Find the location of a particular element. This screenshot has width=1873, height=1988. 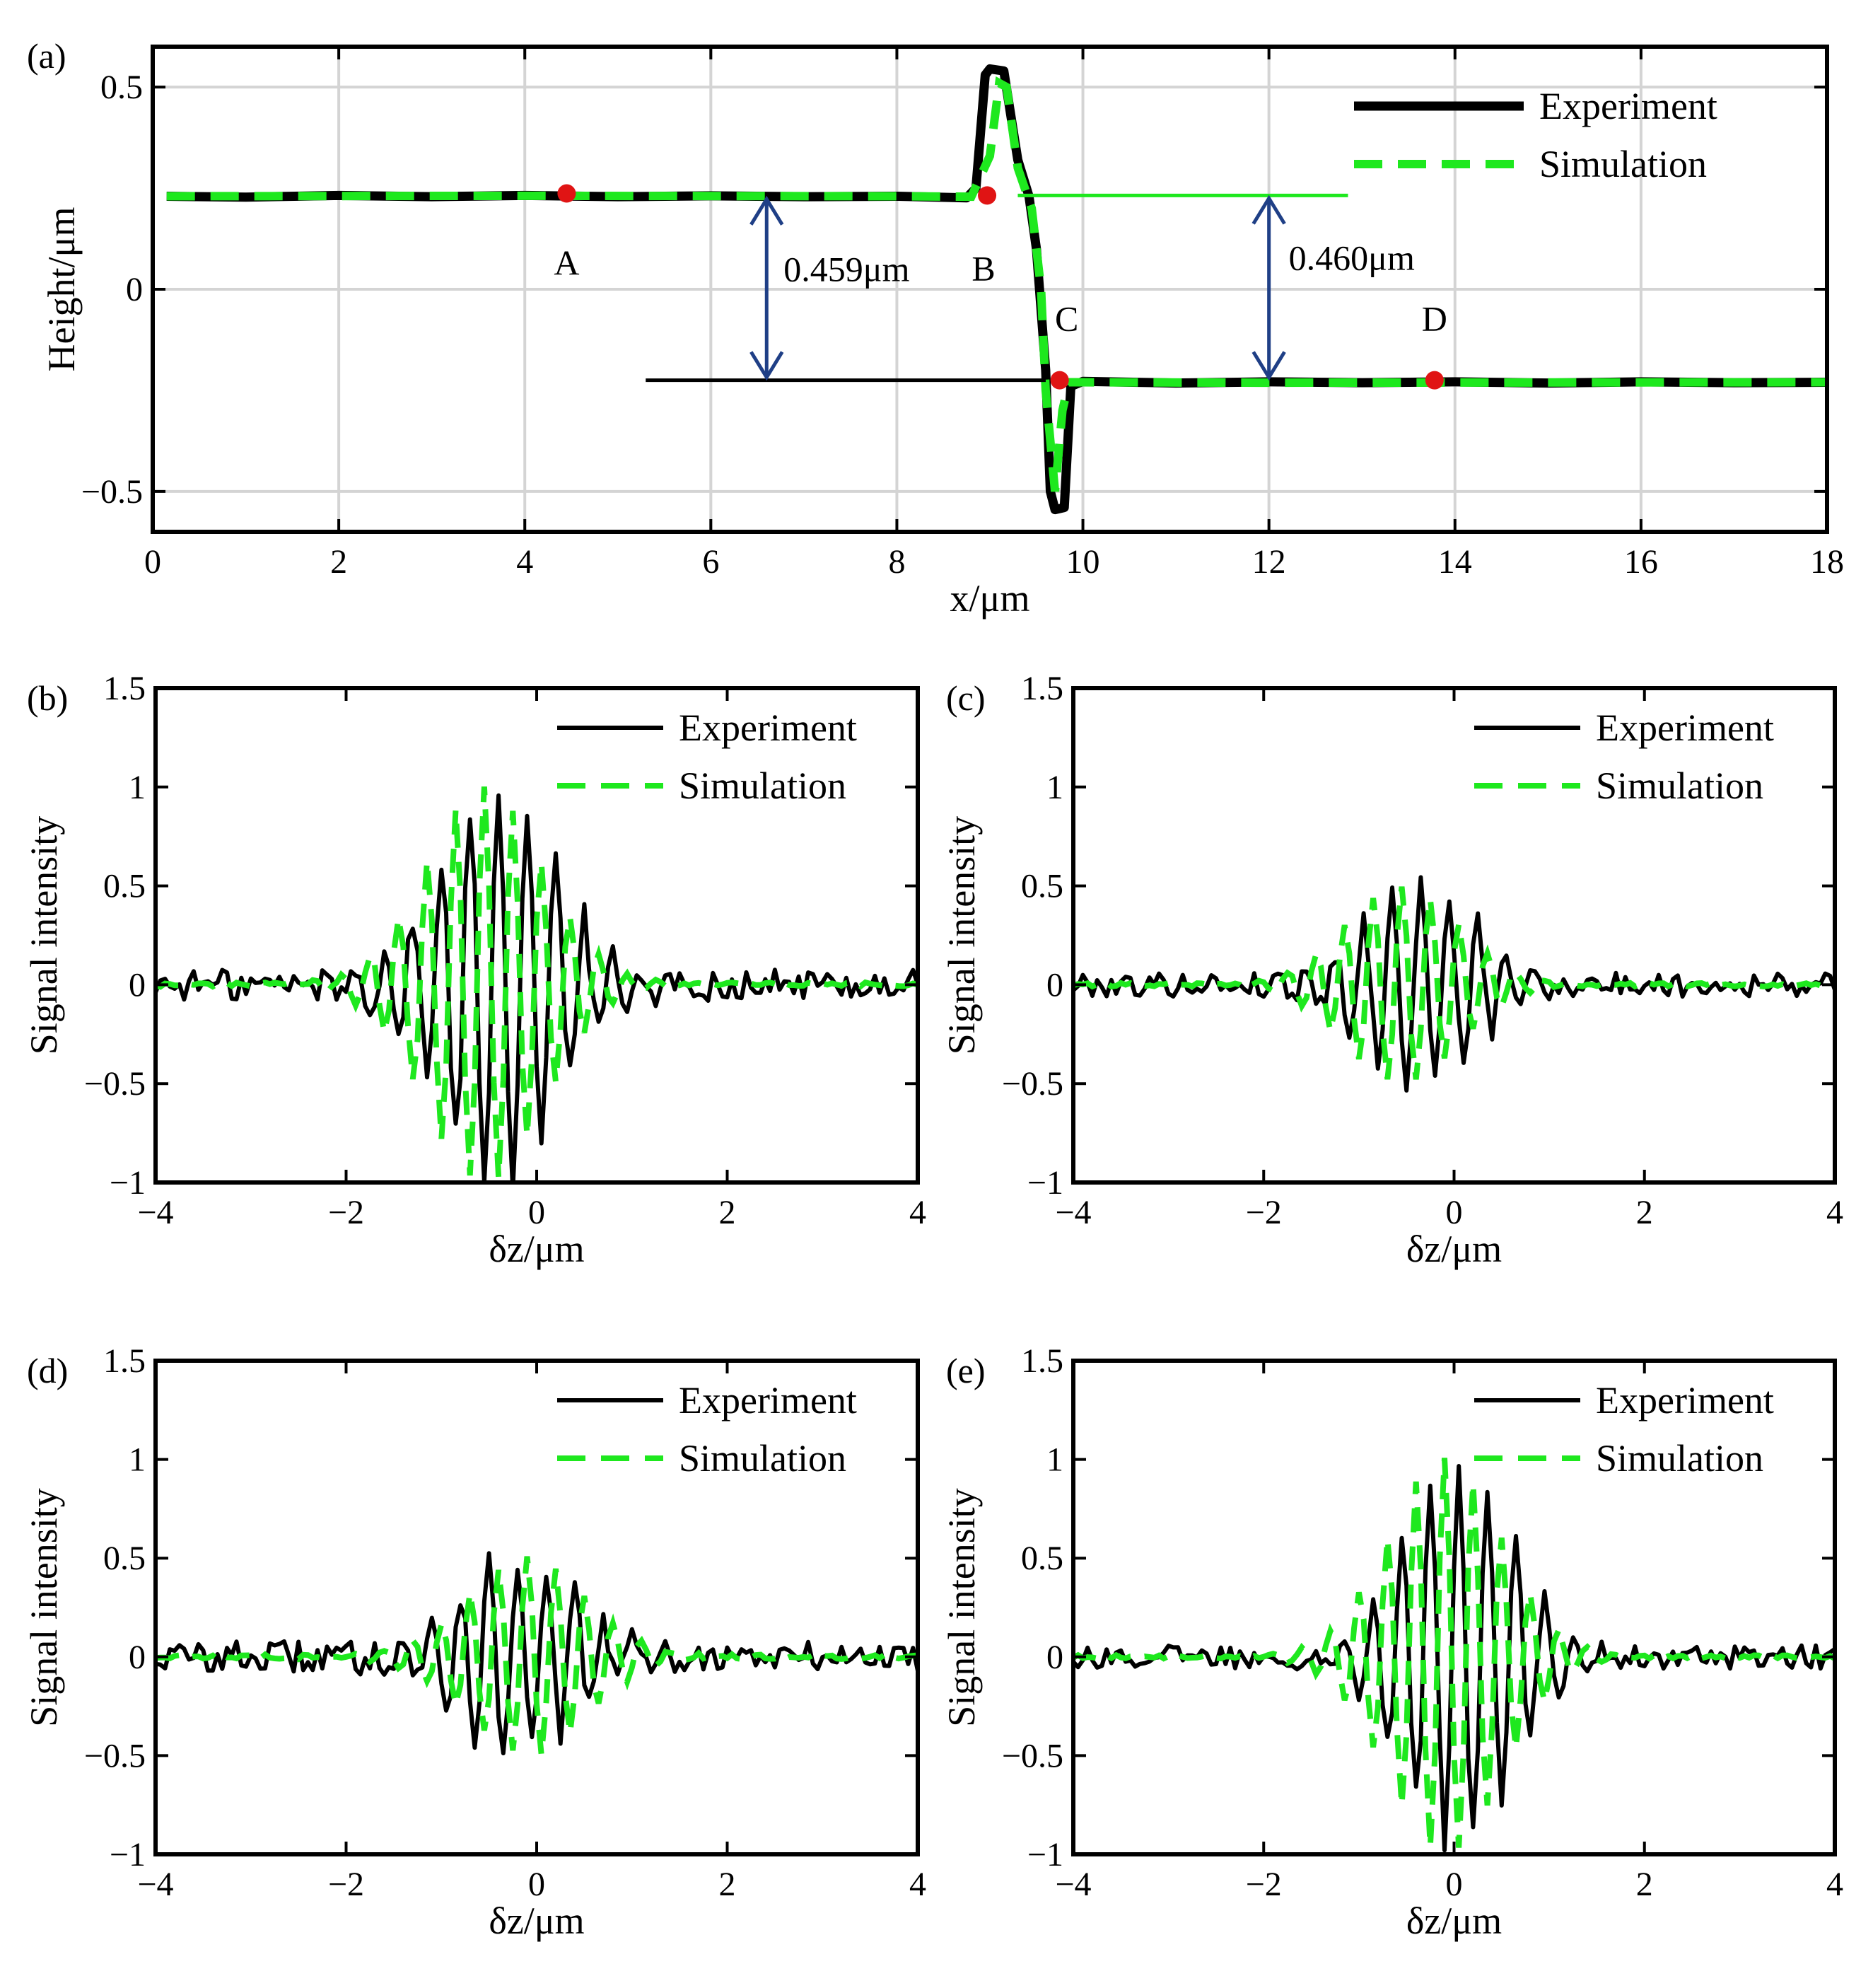

x-tick-label: 18 is located at coordinates (1827, 562).